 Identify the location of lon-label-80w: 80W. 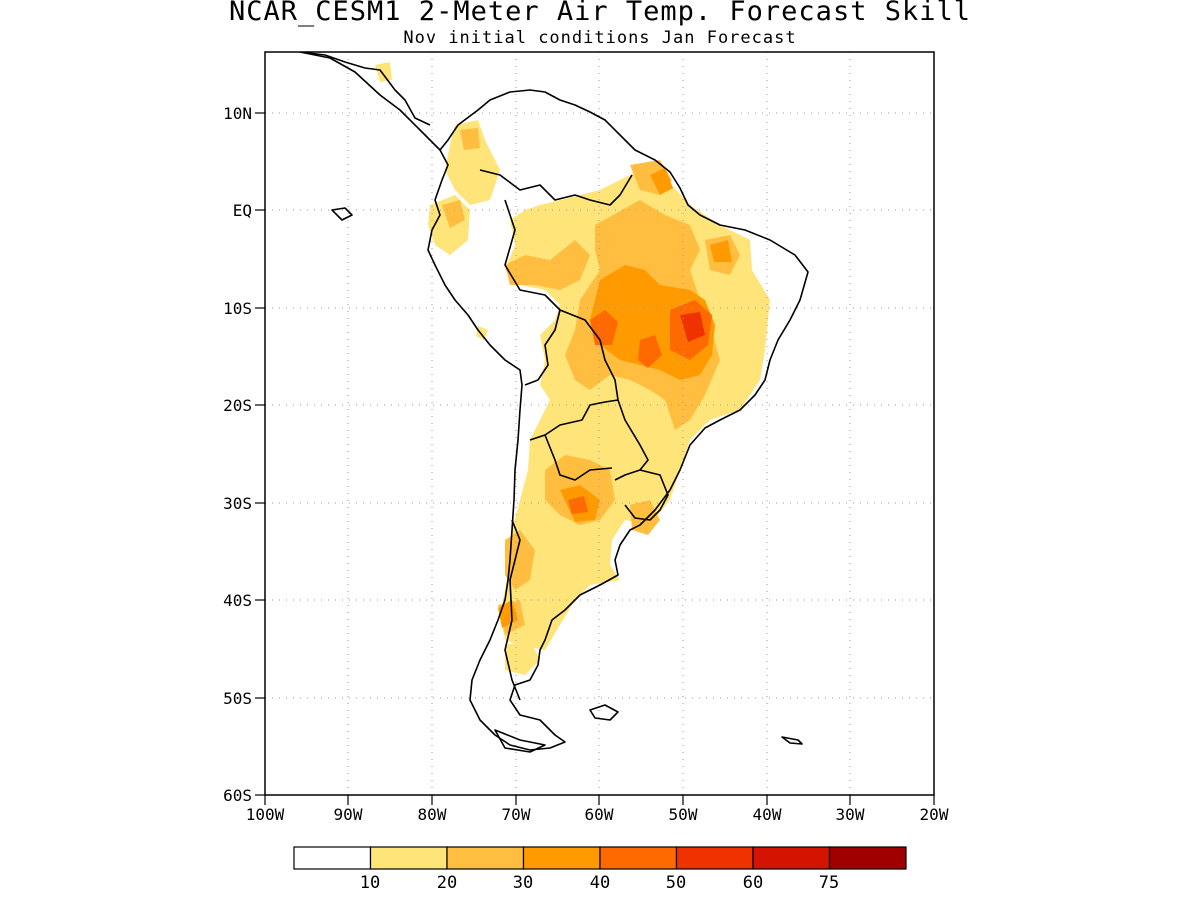
(432, 814).